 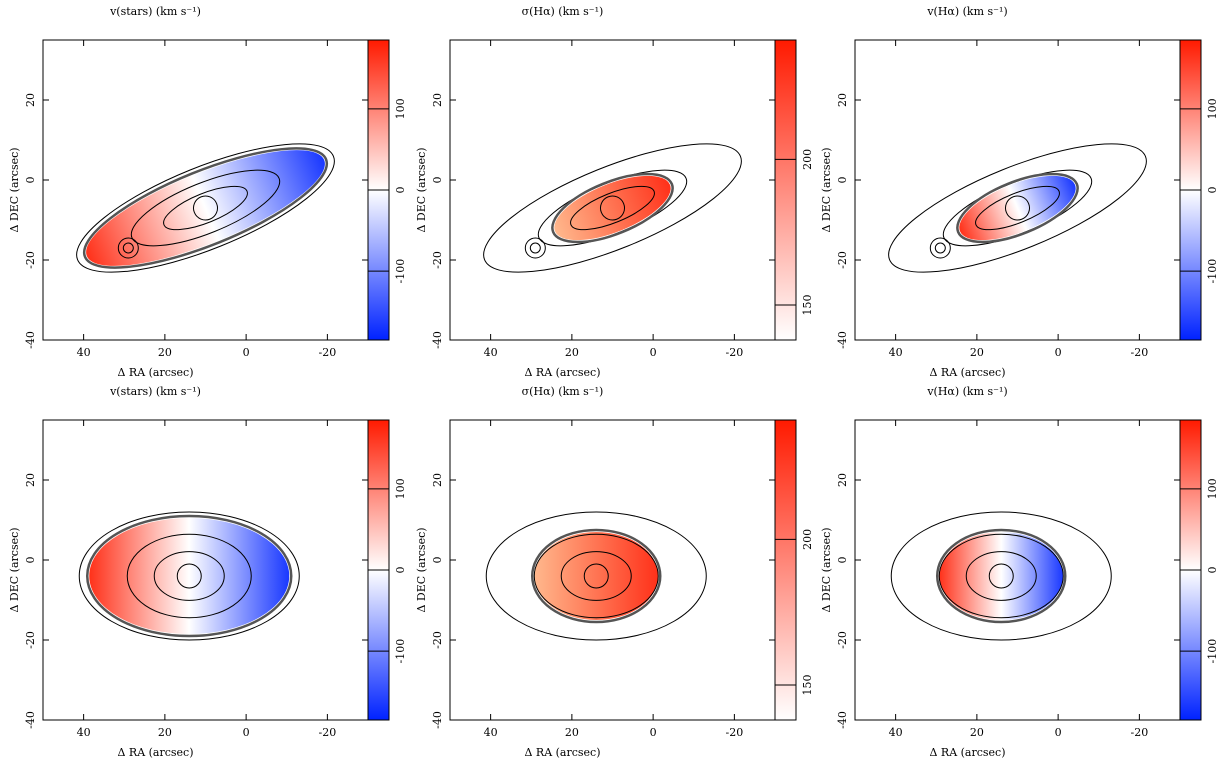 What do you see at coordinates (155, 391) in the screenshot?
I see `panel-title: v(stars) (km s⁻¹)` at bounding box center [155, 391].